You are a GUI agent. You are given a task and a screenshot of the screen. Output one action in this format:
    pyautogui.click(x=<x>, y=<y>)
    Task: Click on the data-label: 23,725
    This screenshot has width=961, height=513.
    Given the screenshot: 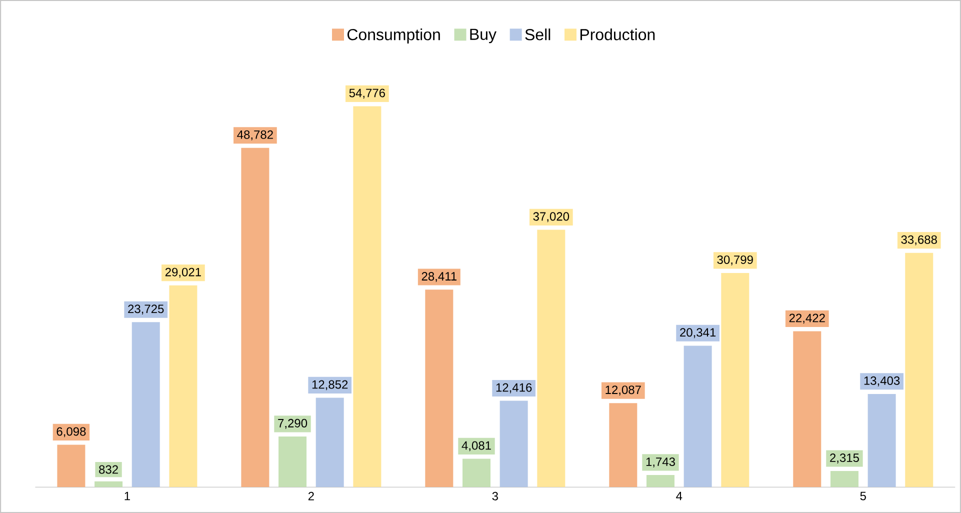 What is the action you would take?
    pyautogui.click(x=146, y=309)
    